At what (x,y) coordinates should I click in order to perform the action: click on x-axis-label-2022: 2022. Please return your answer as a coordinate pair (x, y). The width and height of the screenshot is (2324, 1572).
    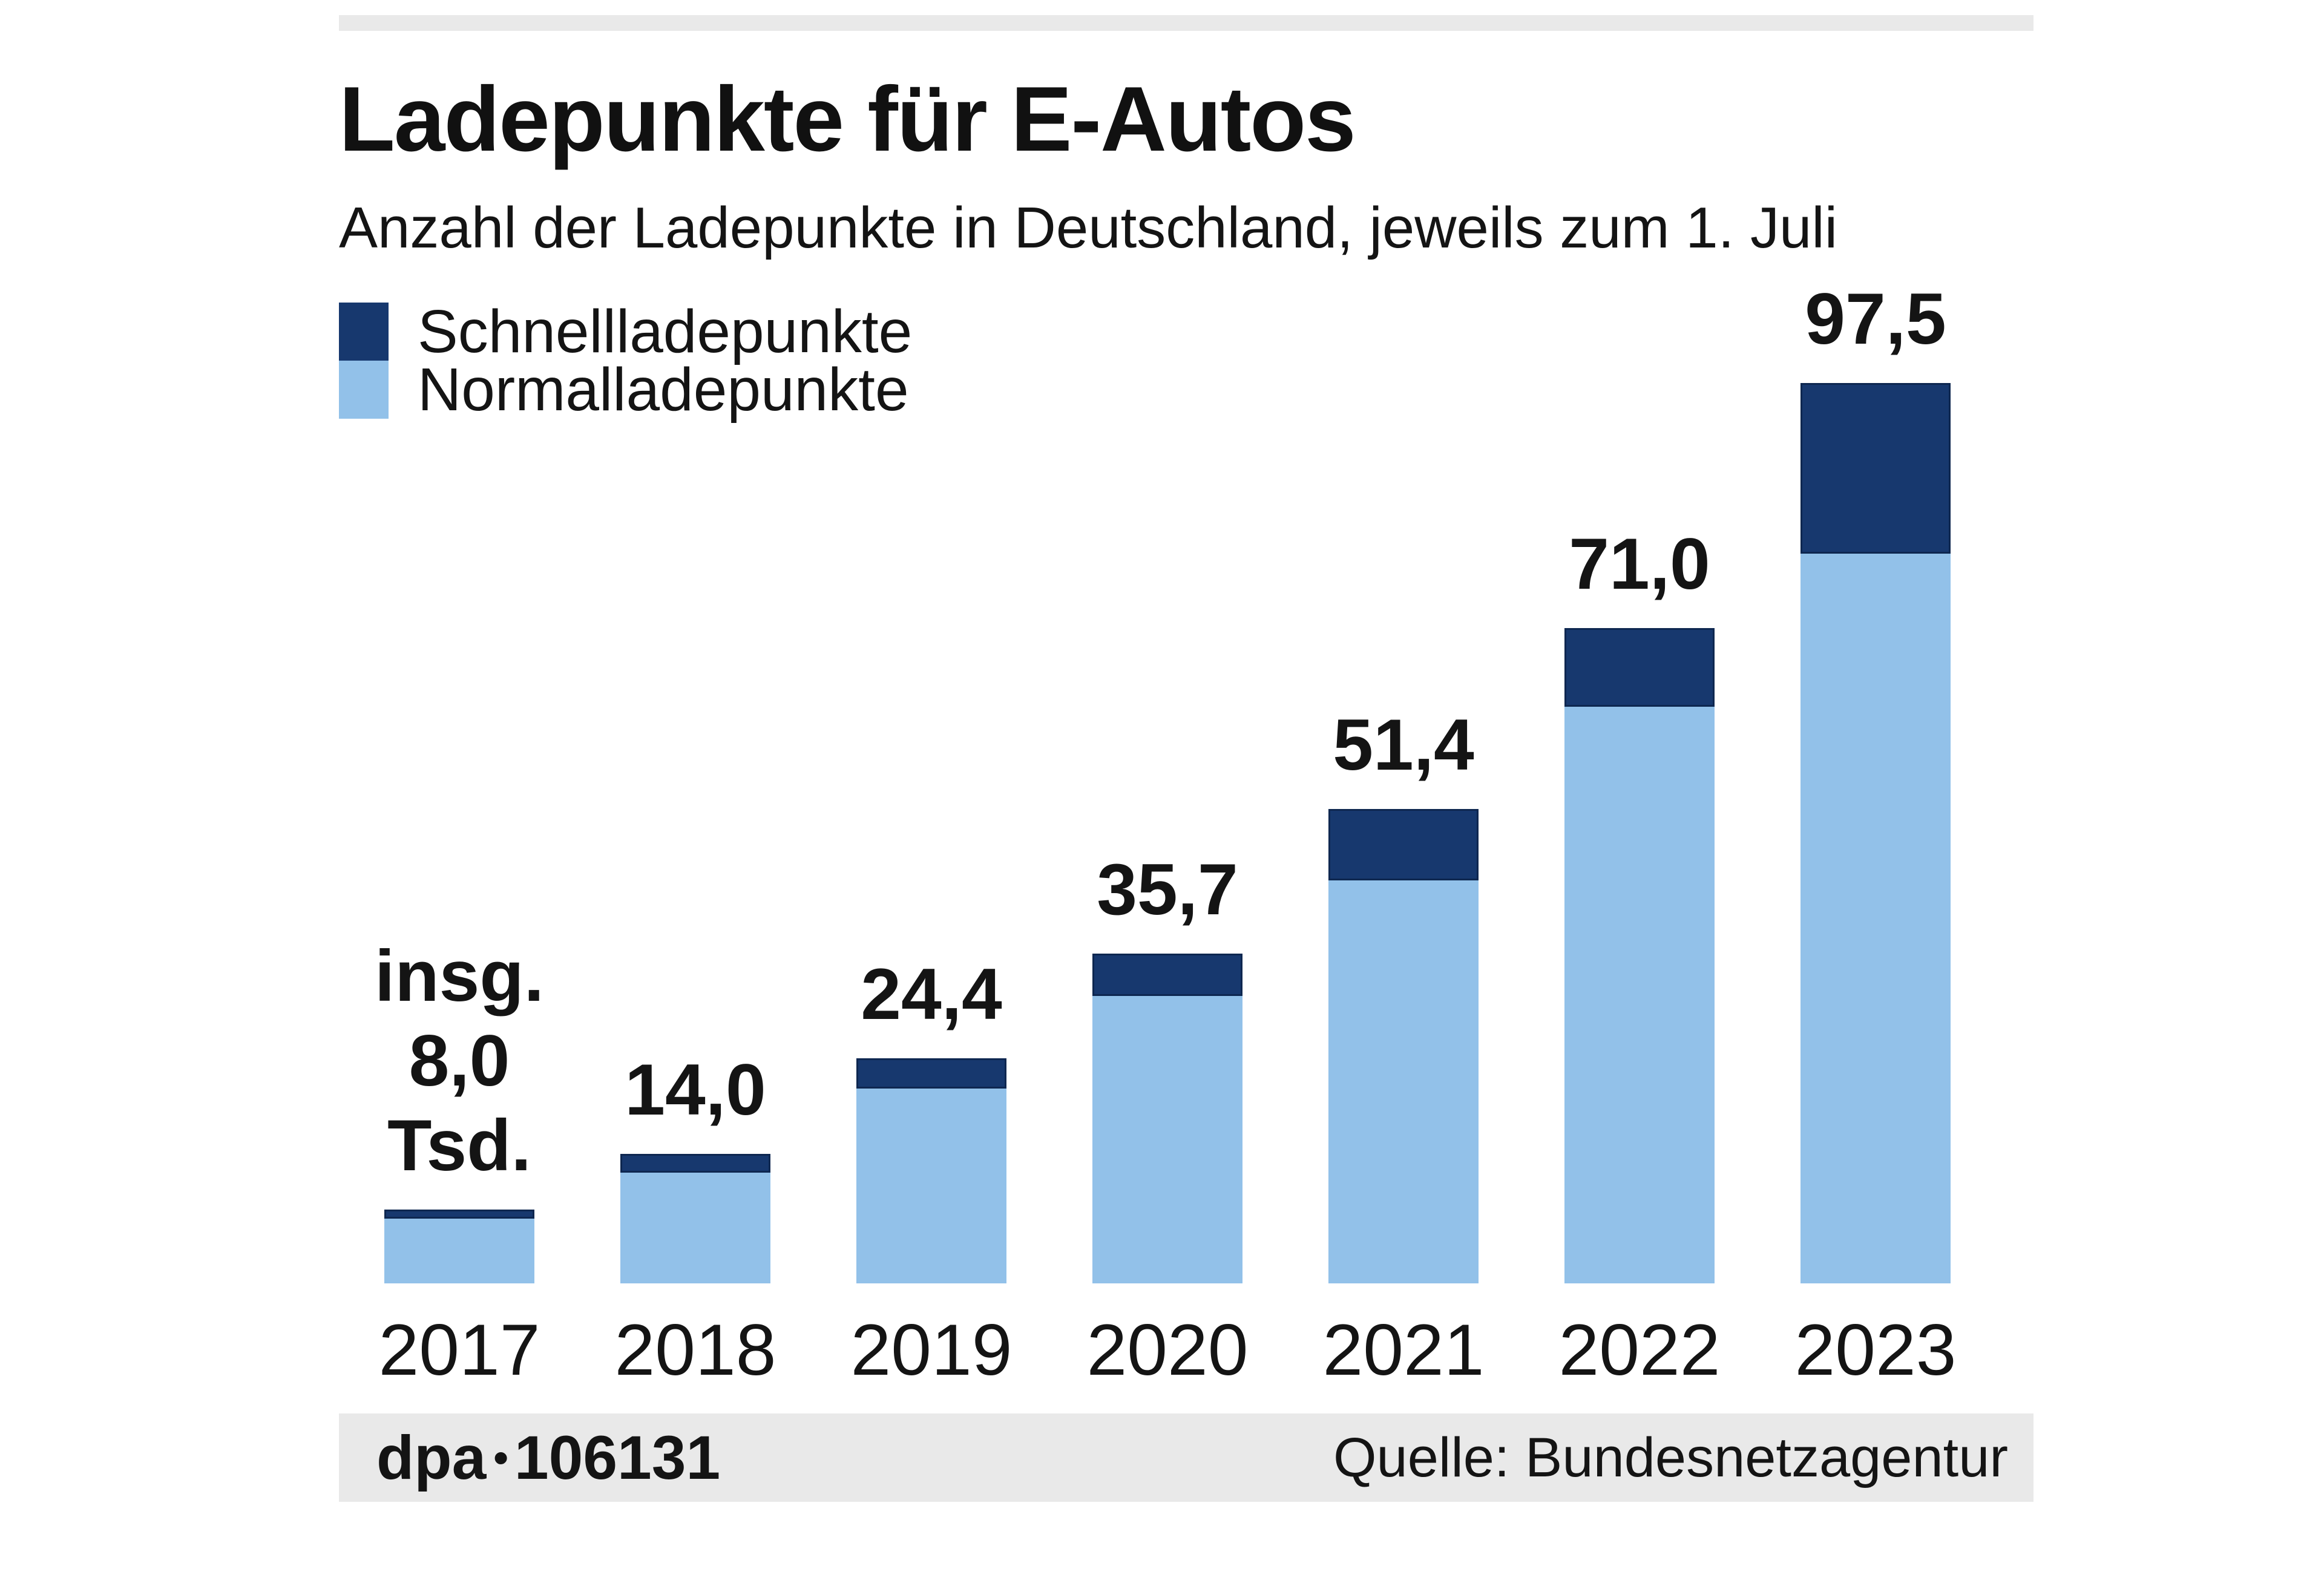
    Looking at the image, I should click on (1639, 1349).